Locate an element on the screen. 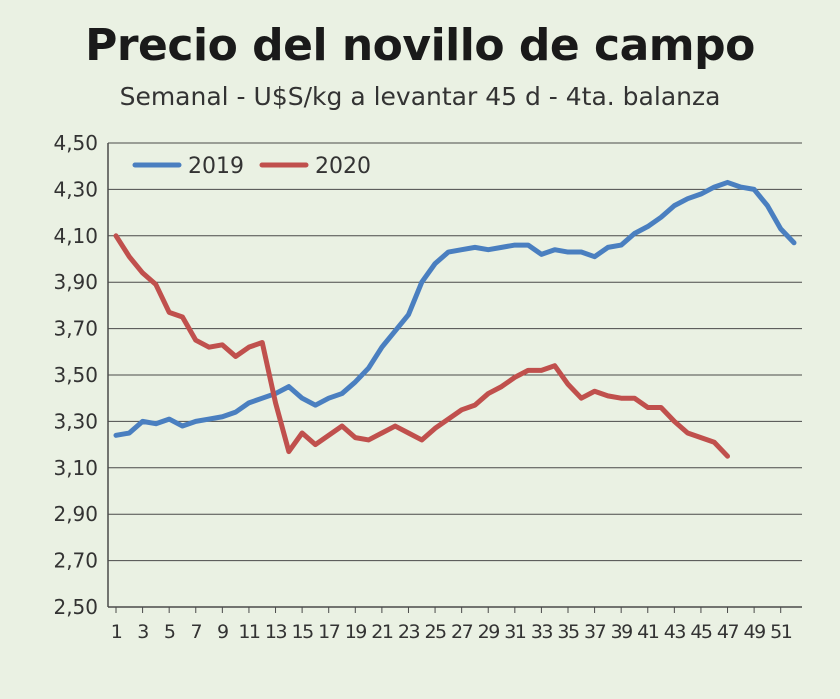  x-tick-label: 3 is located at coordinates (142, 632).